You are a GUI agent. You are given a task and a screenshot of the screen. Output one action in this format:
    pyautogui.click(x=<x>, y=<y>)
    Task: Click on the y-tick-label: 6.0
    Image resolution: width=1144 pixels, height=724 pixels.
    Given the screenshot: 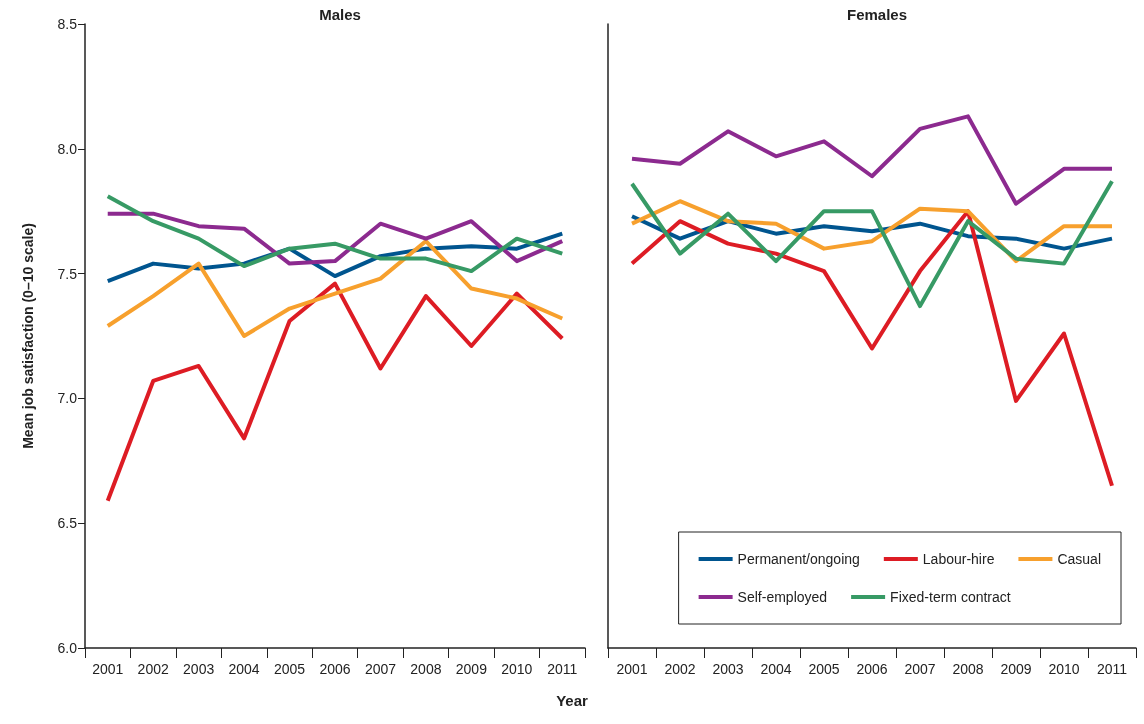 What is the action you would take?
    pyautogui.click(x=67, y=648)
    